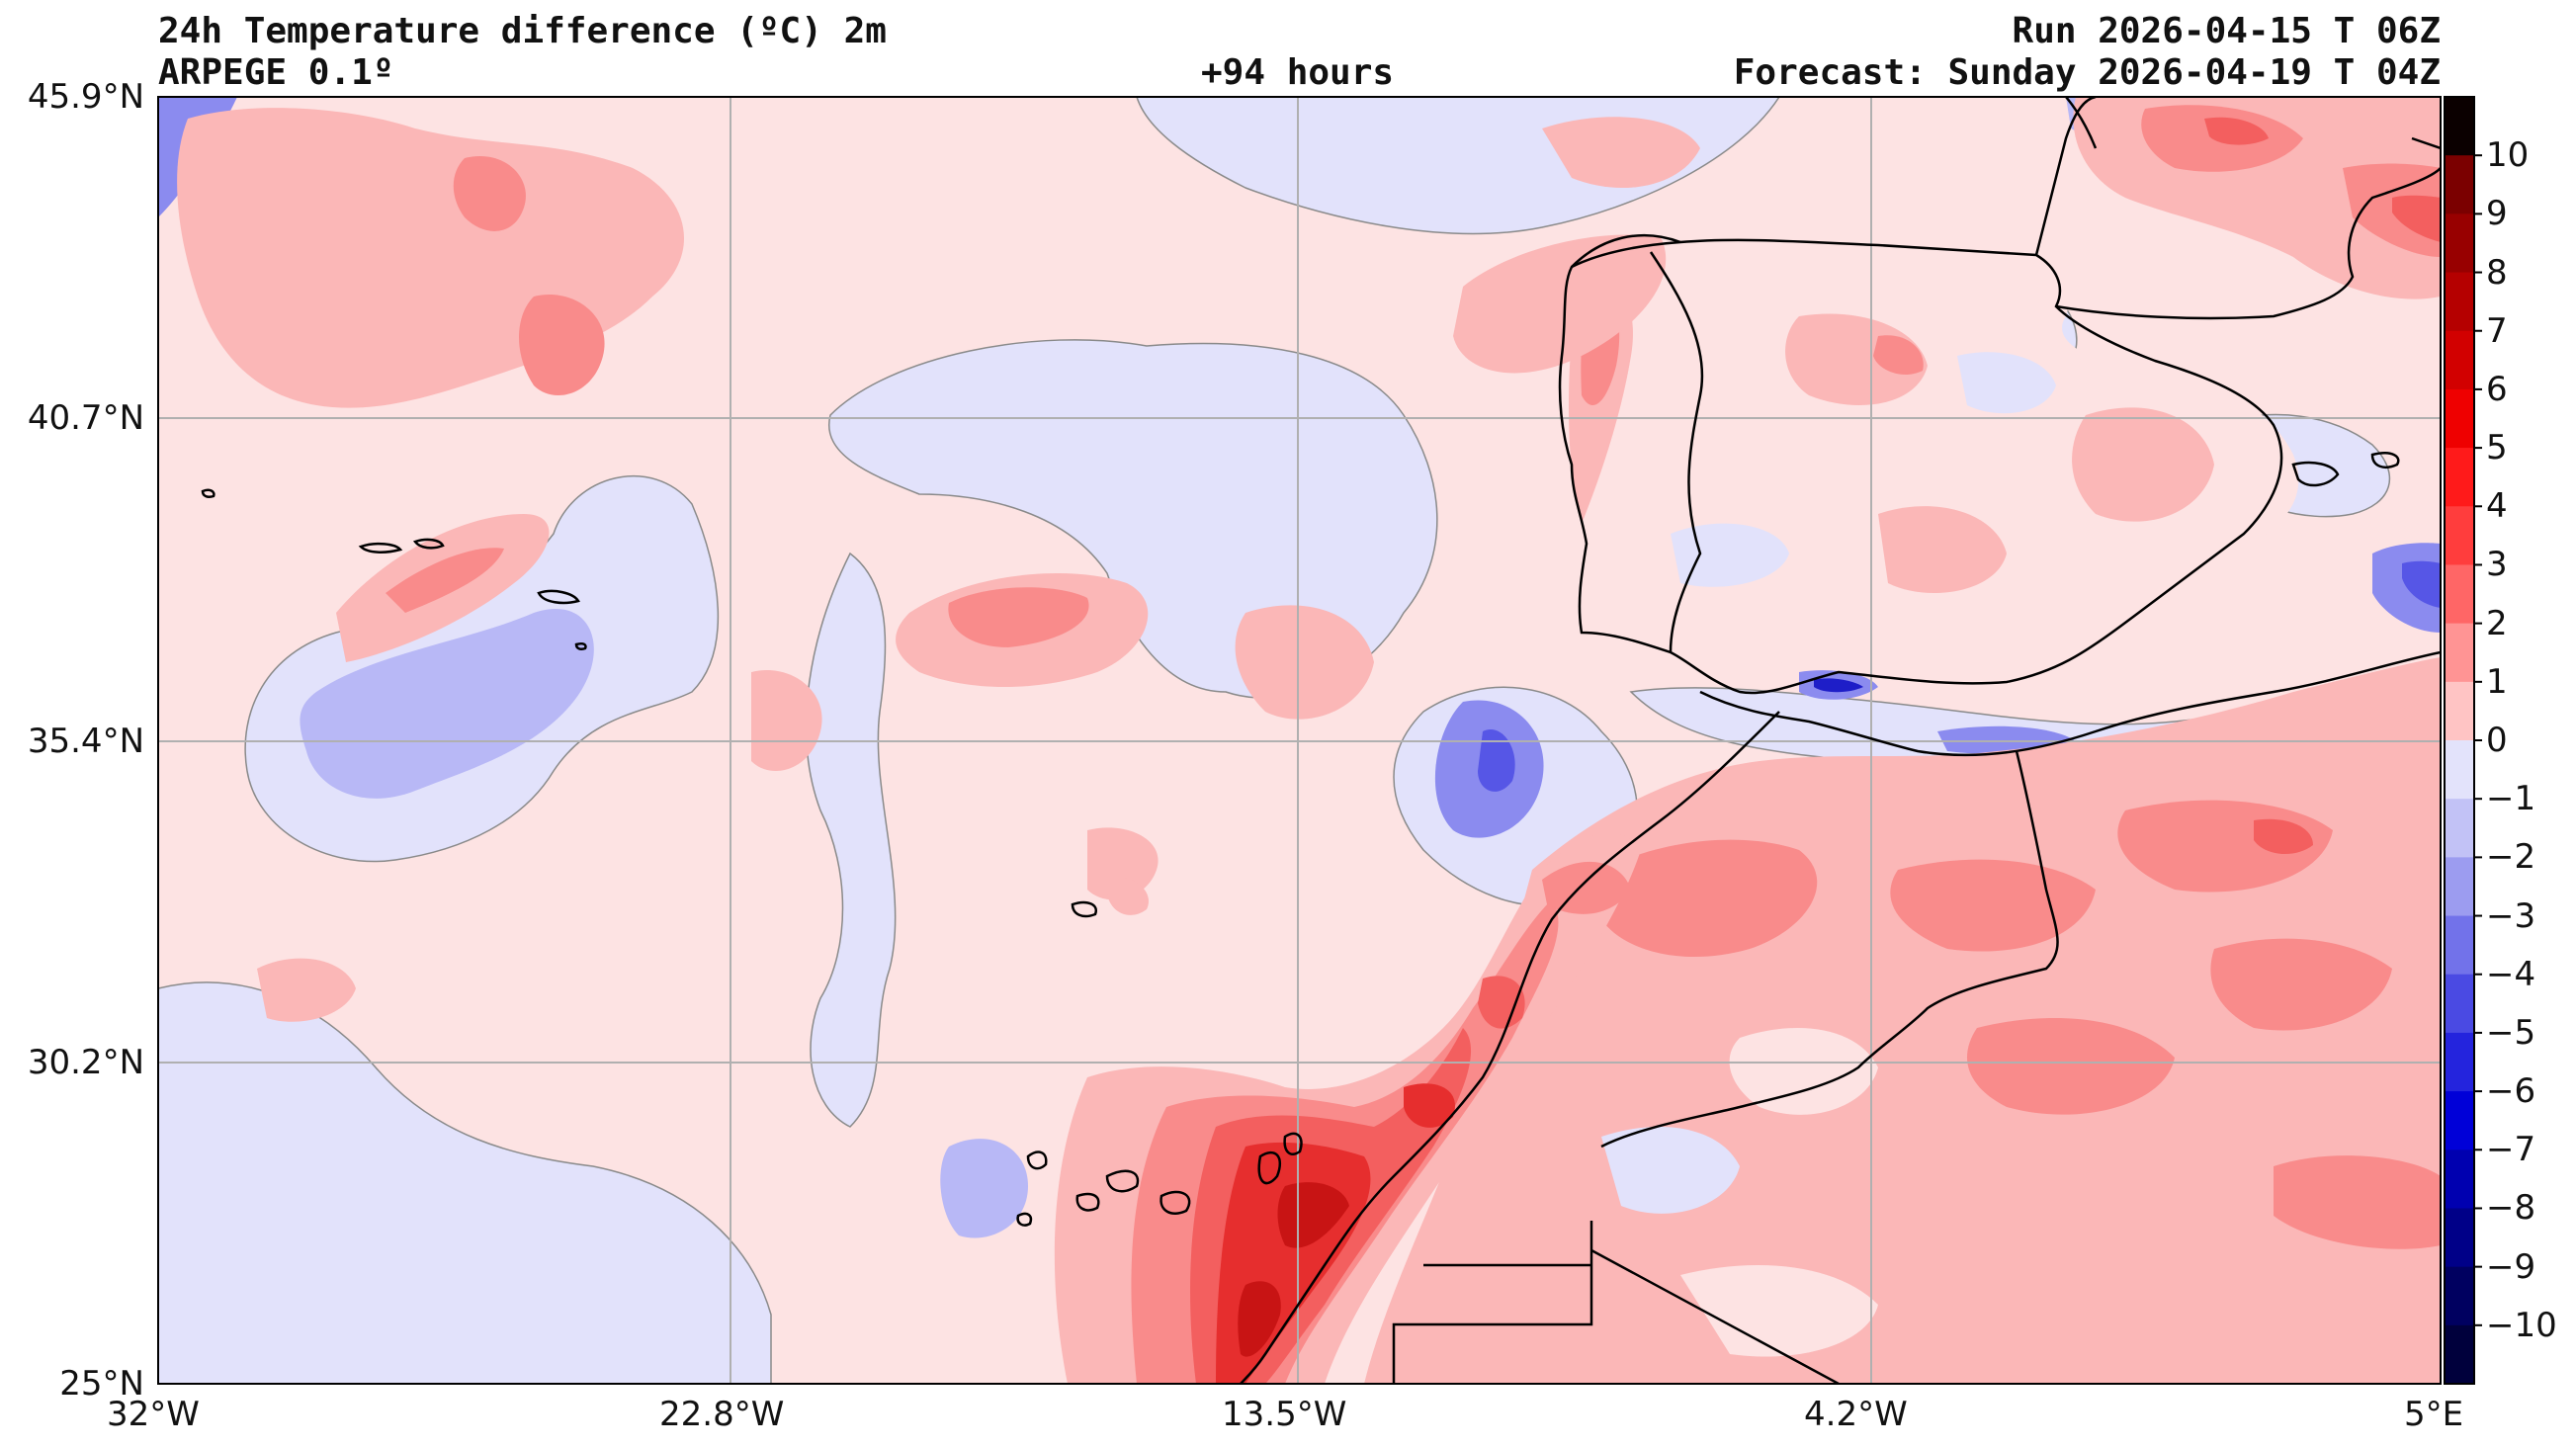 The width and height of the screenshot is (2576, 1448). Describe the element at coordinates (2497, 681) in the screenshot. I see `colorbar-tick-label: 1` at that location.